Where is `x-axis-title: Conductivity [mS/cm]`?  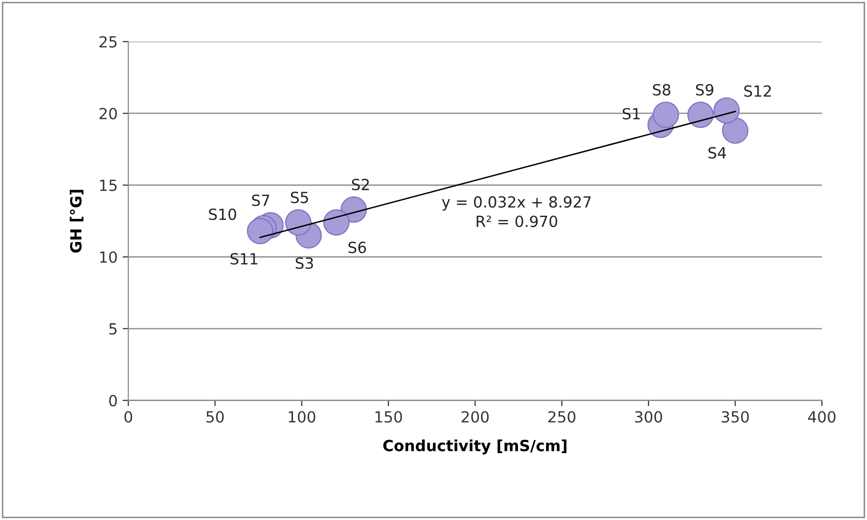 x-axis-title: Conductivity [mS/cm] is located at coordinates (474, 446).